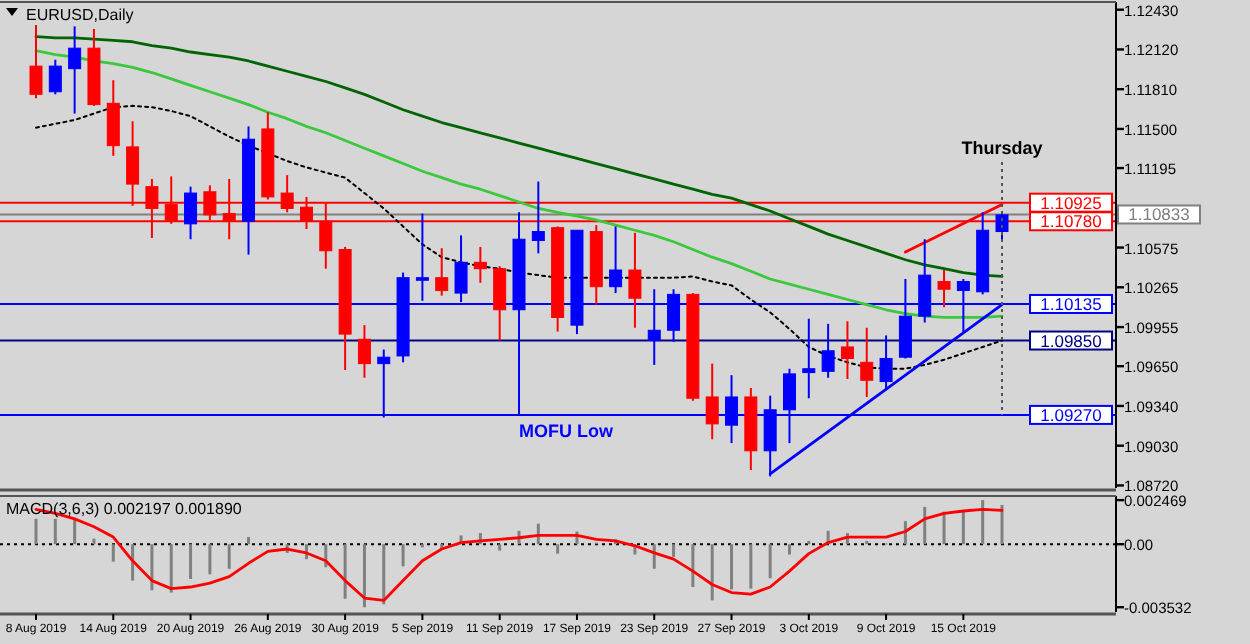 This screenshot has height=644, width=1250. Describe the element at coordinates (124, 509) in the screenshot. I see `chart-title: MACD(3,6,3) 0.002197 0.001890` at that location.